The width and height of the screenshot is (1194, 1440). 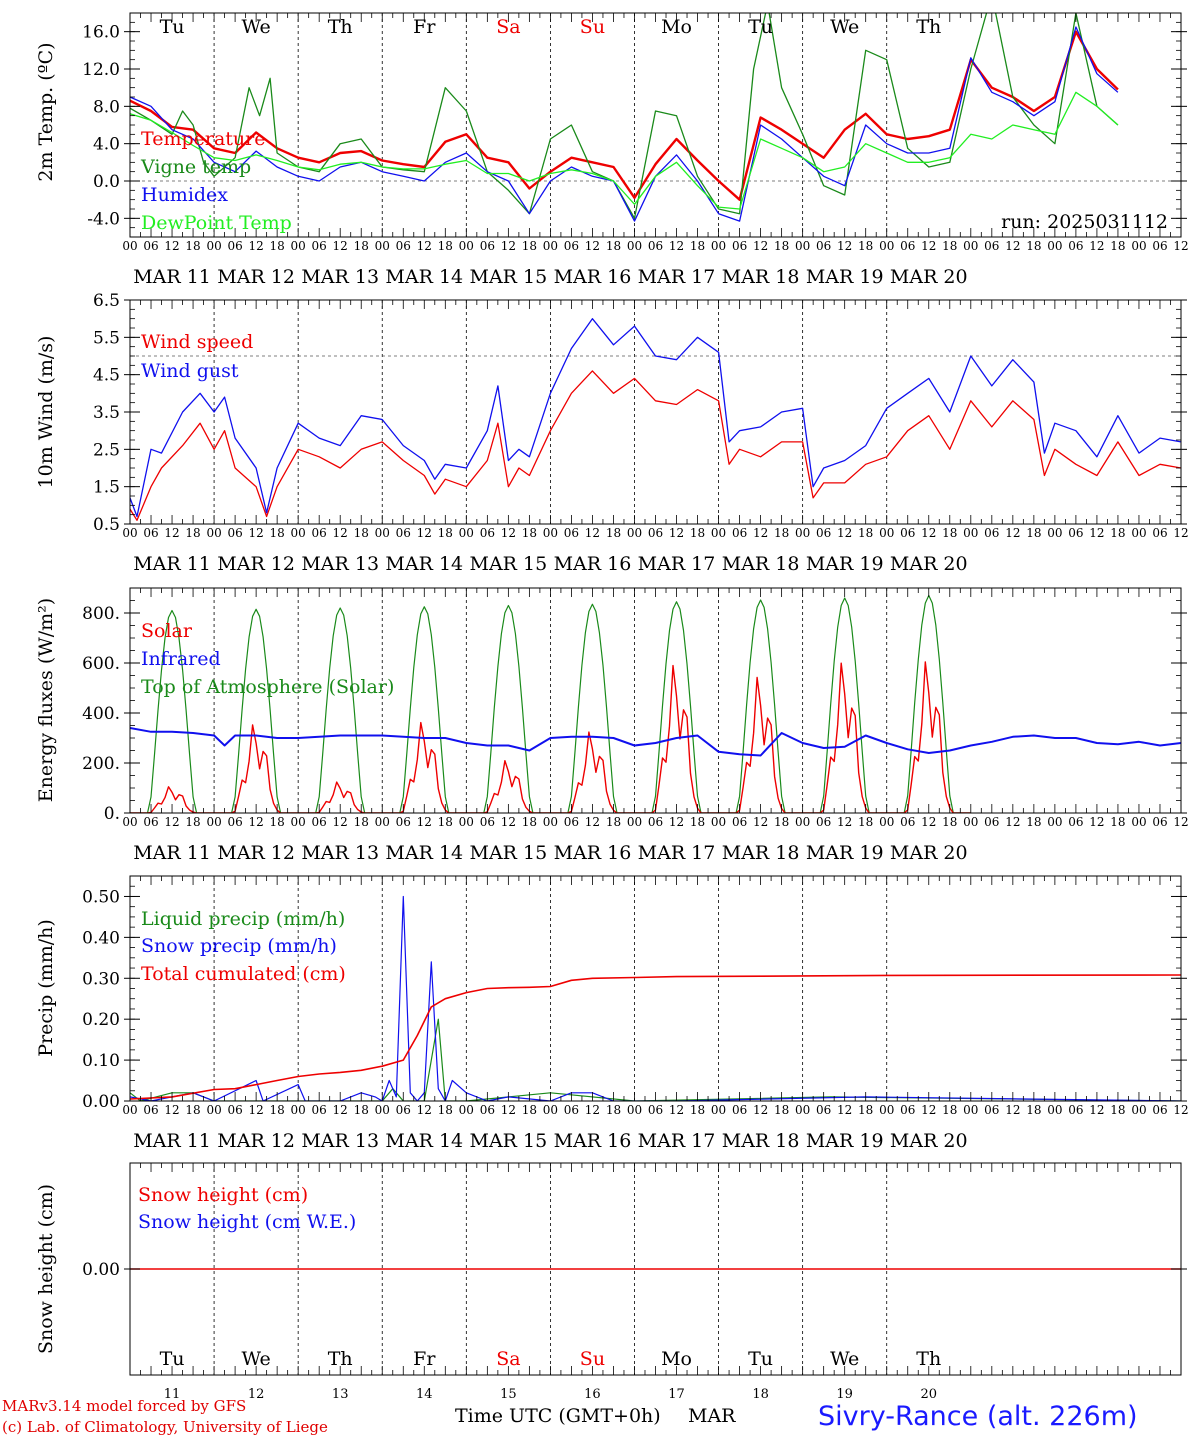 What do you see at coordinates (593, 277) in the screenshot?
I see `x-date-label: MAR 16` at bounding box center [593, 277].